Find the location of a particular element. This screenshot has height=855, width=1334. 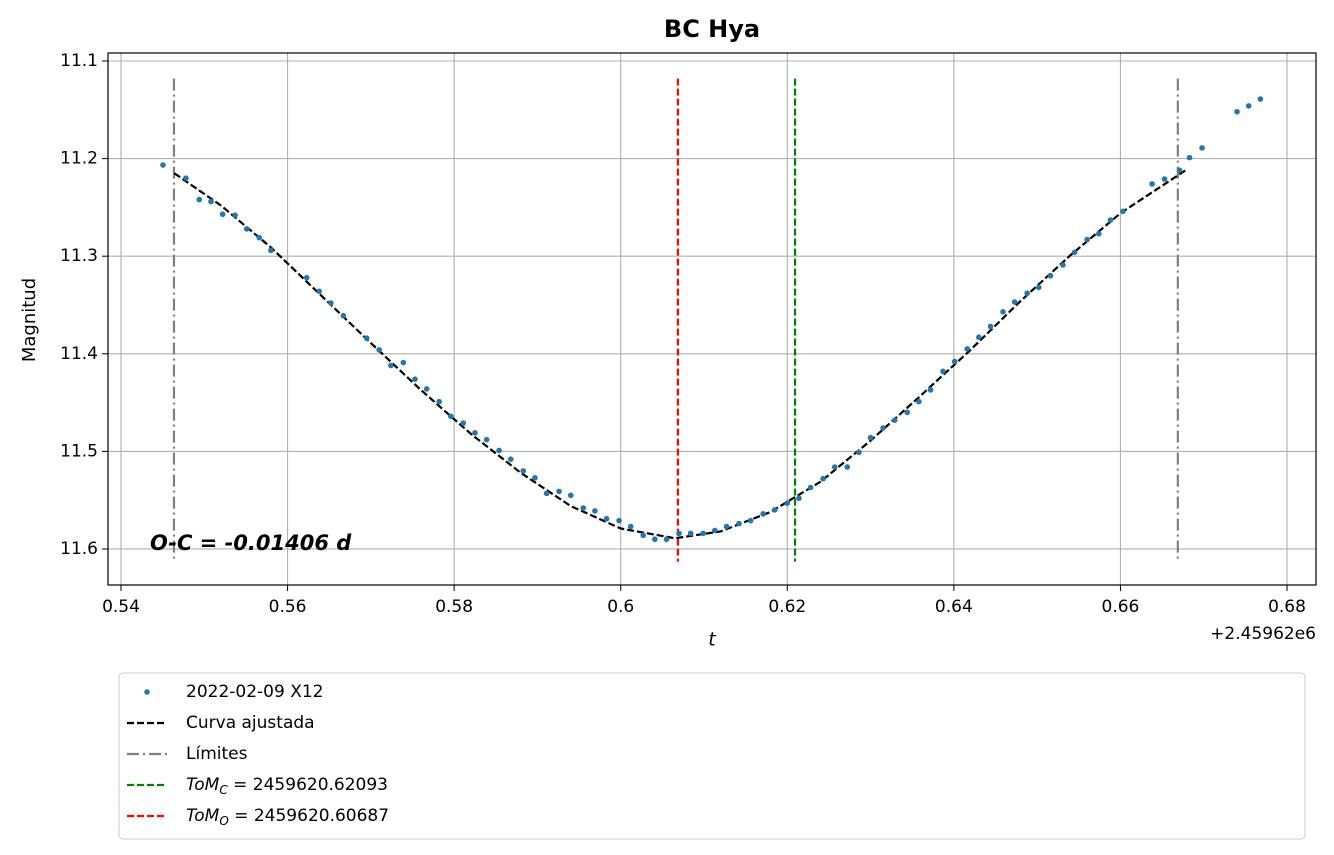

legend-subscript: C is located at coordinates (223, 790).